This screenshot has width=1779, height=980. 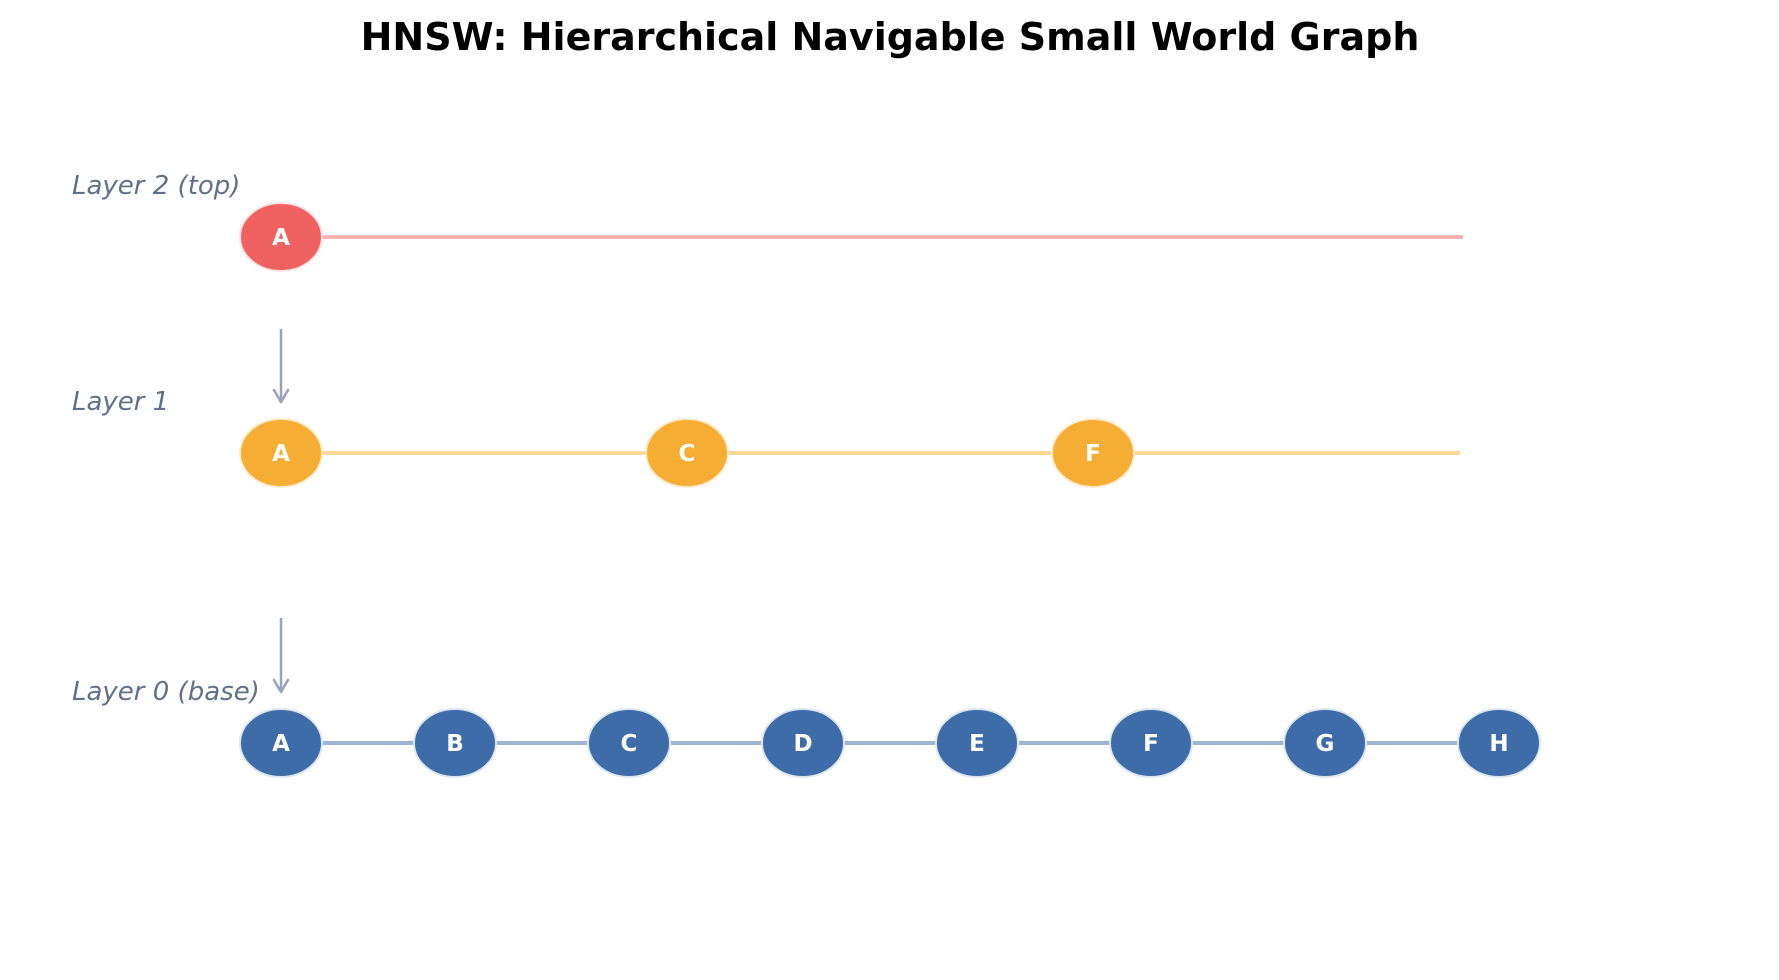 I want to click on layer-2-node-a: A, so click(x=281, y=237).